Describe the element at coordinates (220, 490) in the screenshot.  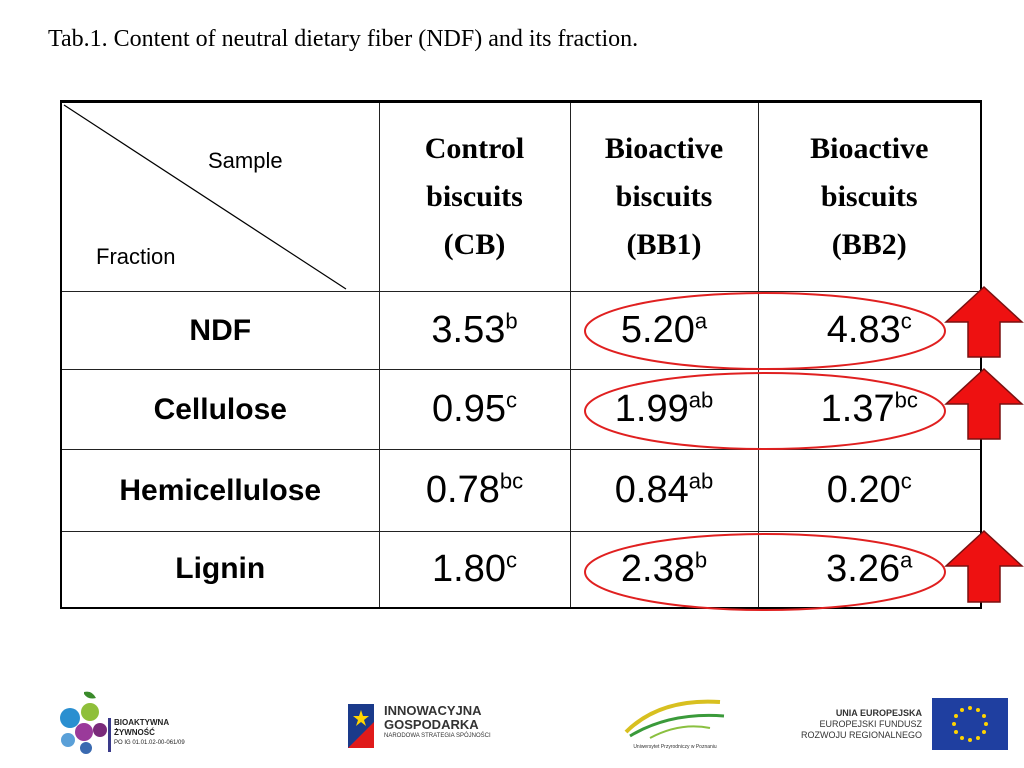
I see `row-label-hemicellulose: Hemicellulose` at that location.